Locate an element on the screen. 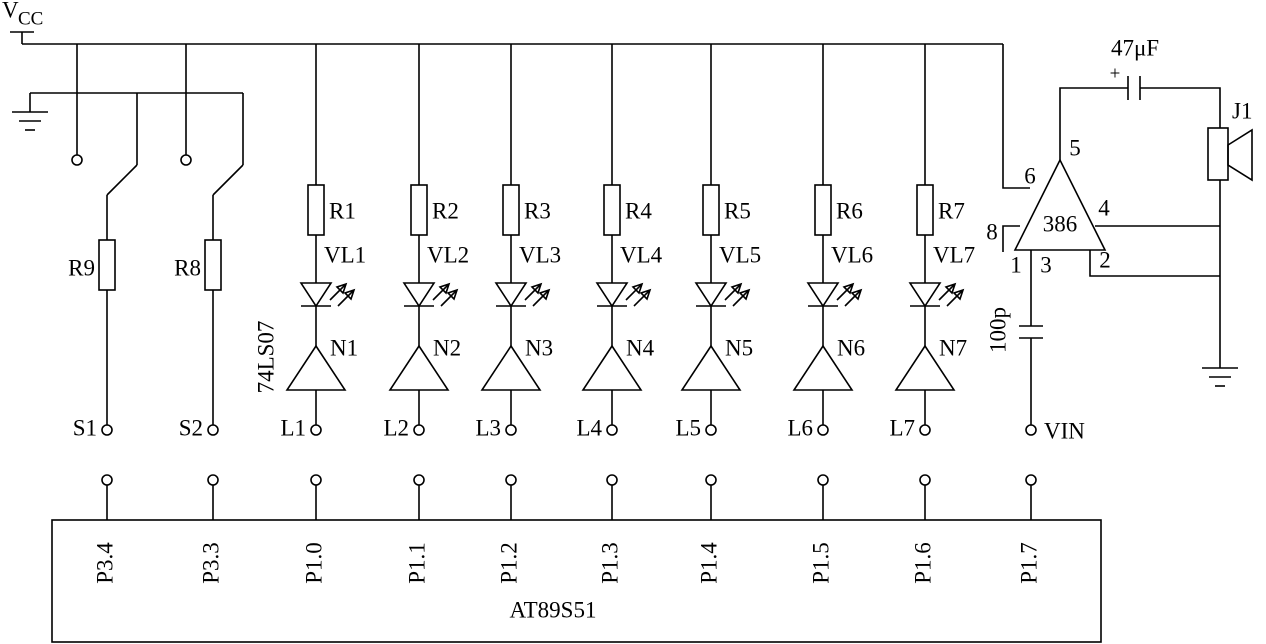 The height and width of the screenshot is (644, 1266). label: L6 is located at coordinates (800, 427).